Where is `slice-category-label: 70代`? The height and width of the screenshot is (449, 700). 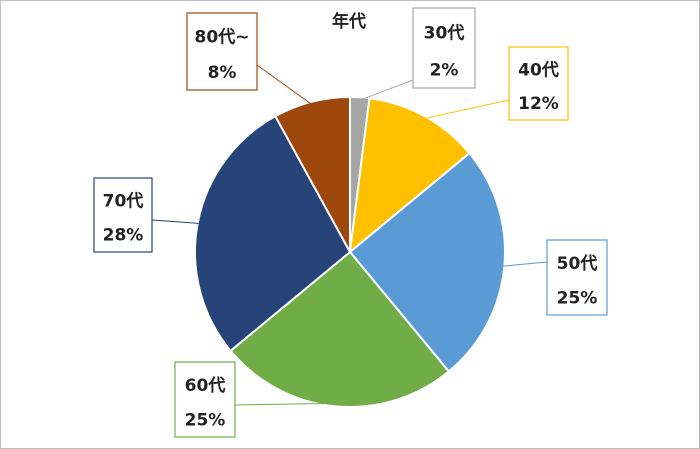 slice-category-label: 70代 is located at coordinates (123, 201).